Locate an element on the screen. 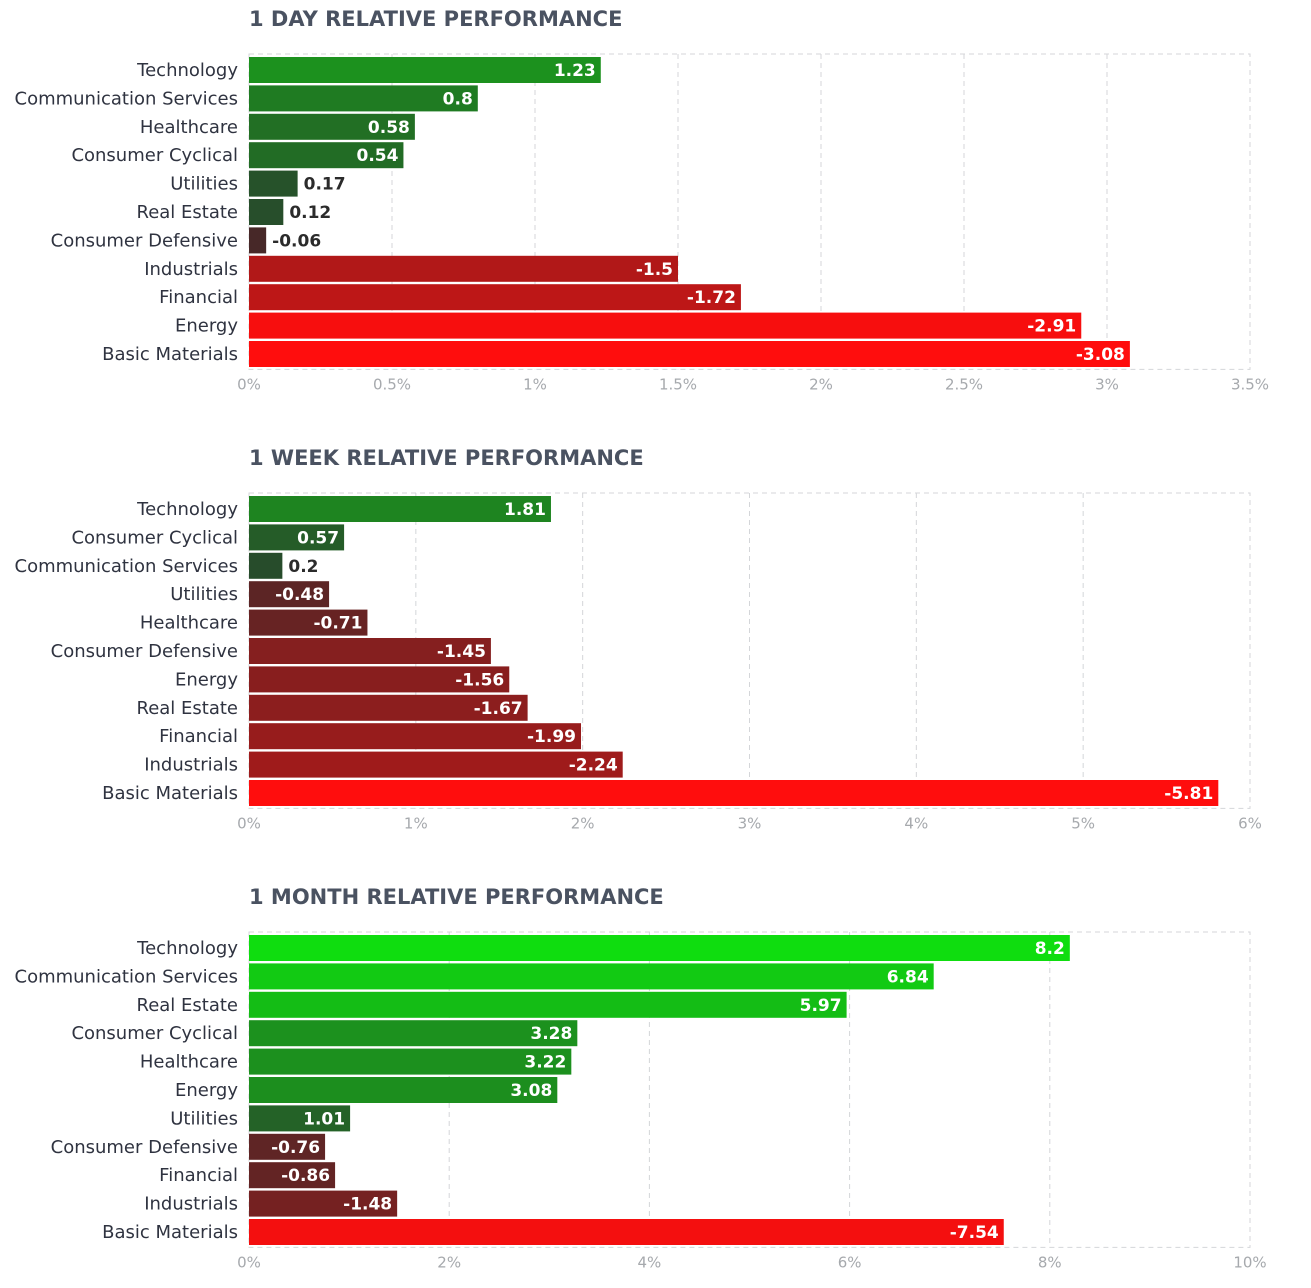  value-label-consumer-cyclical: 0.54 is located at coordinates (377, 156).